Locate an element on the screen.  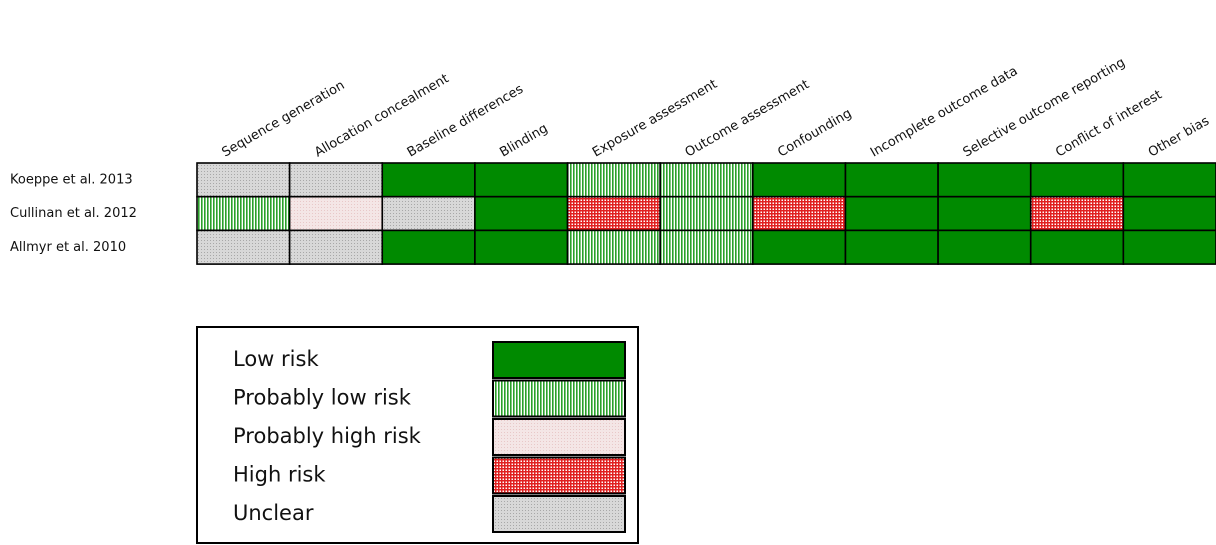
row-label: Koeppe et al. 2013 is located at coordinates (71, 179).